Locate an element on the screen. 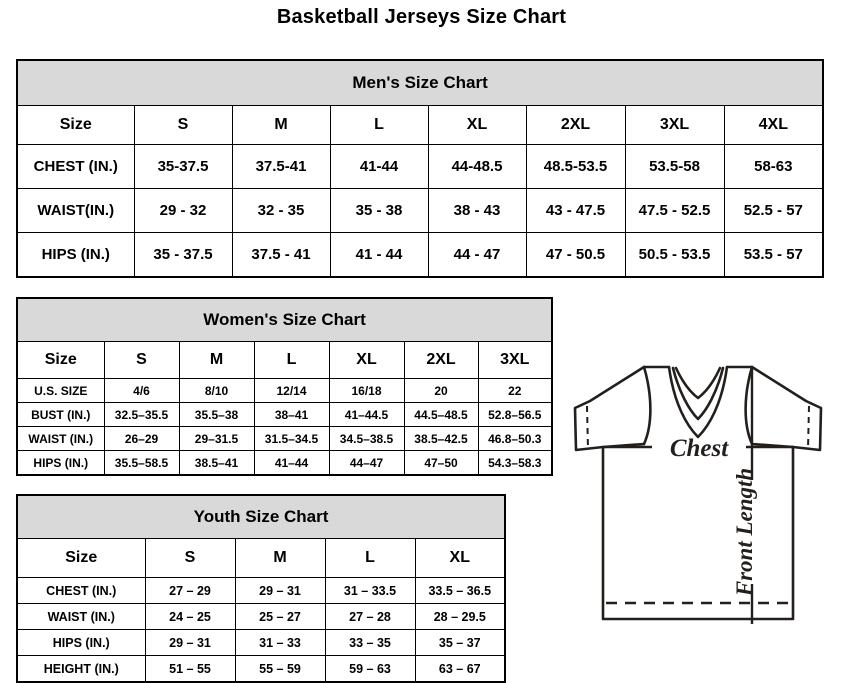 The width and height of the screenshot is (843, 683). womens-chart-row-label-bust: BUST (IN.) is located at coordinates (60, 414).